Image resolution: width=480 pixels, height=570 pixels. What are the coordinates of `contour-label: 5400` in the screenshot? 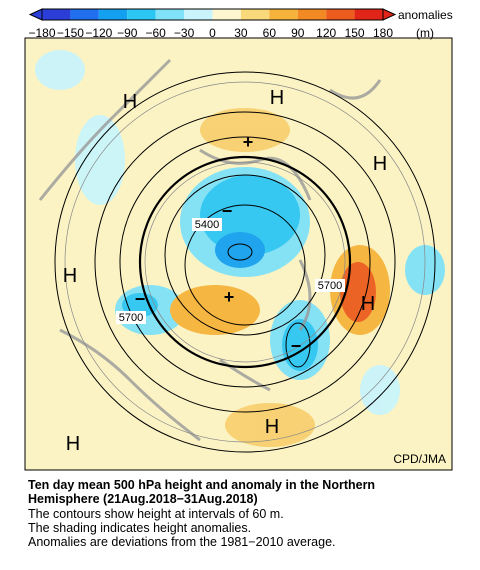 It's located at (207, 225).